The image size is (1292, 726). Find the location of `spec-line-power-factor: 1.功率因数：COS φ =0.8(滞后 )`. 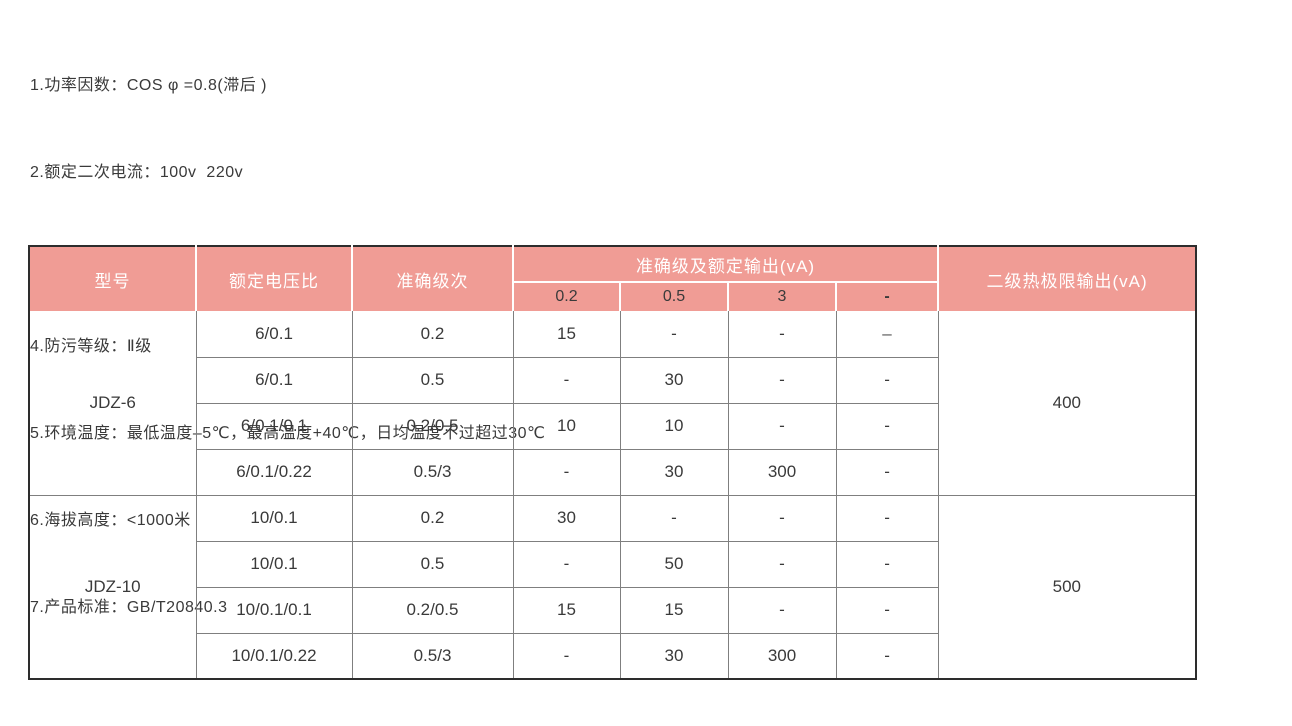

spec-line-power-factor: 1.功率因数：COS φ =0.8(滞后 ) is located at coordinates (148, 85).